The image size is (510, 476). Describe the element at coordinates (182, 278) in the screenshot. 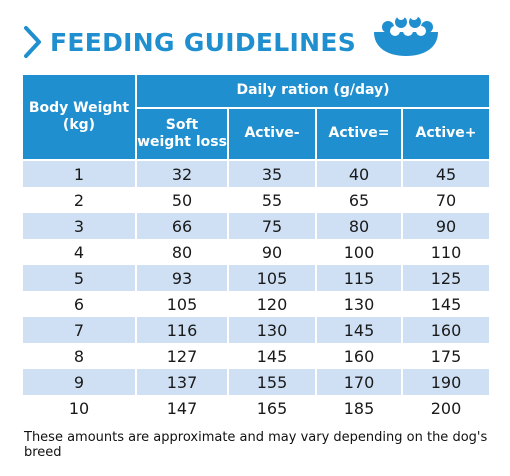

I see `ration-cell: 93` at that location.